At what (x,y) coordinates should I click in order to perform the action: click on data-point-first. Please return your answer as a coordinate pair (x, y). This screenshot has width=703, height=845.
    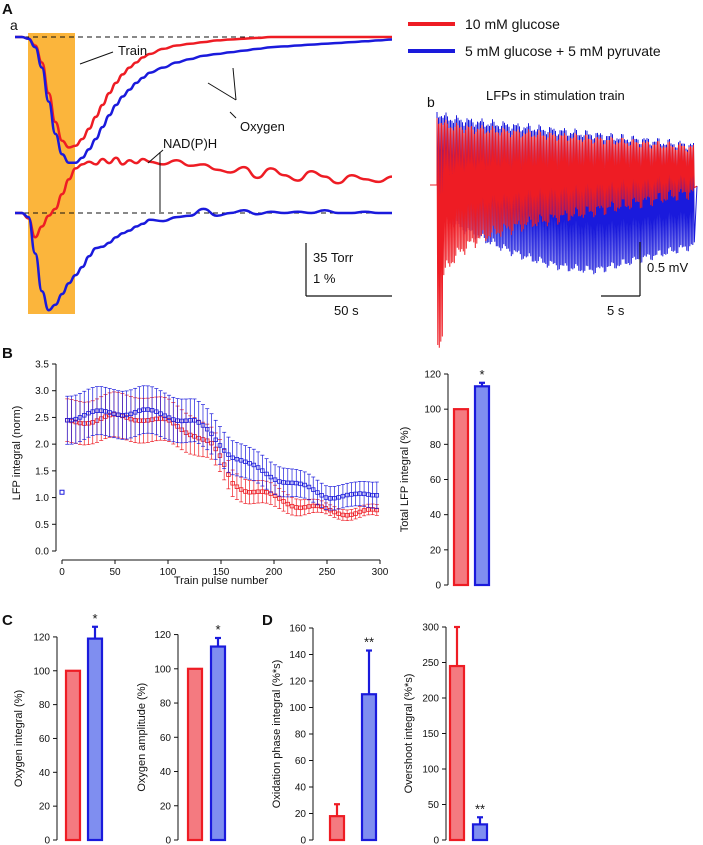
    Looking at the image, I should click on (62, 492).